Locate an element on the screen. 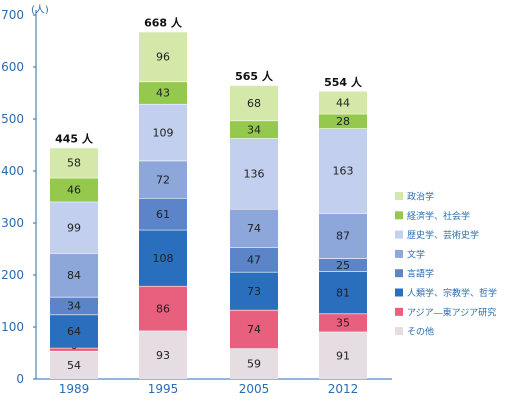 This screenshot has width=506, height=403. segment-value-label: 87 is located at coordinates (343, 236).